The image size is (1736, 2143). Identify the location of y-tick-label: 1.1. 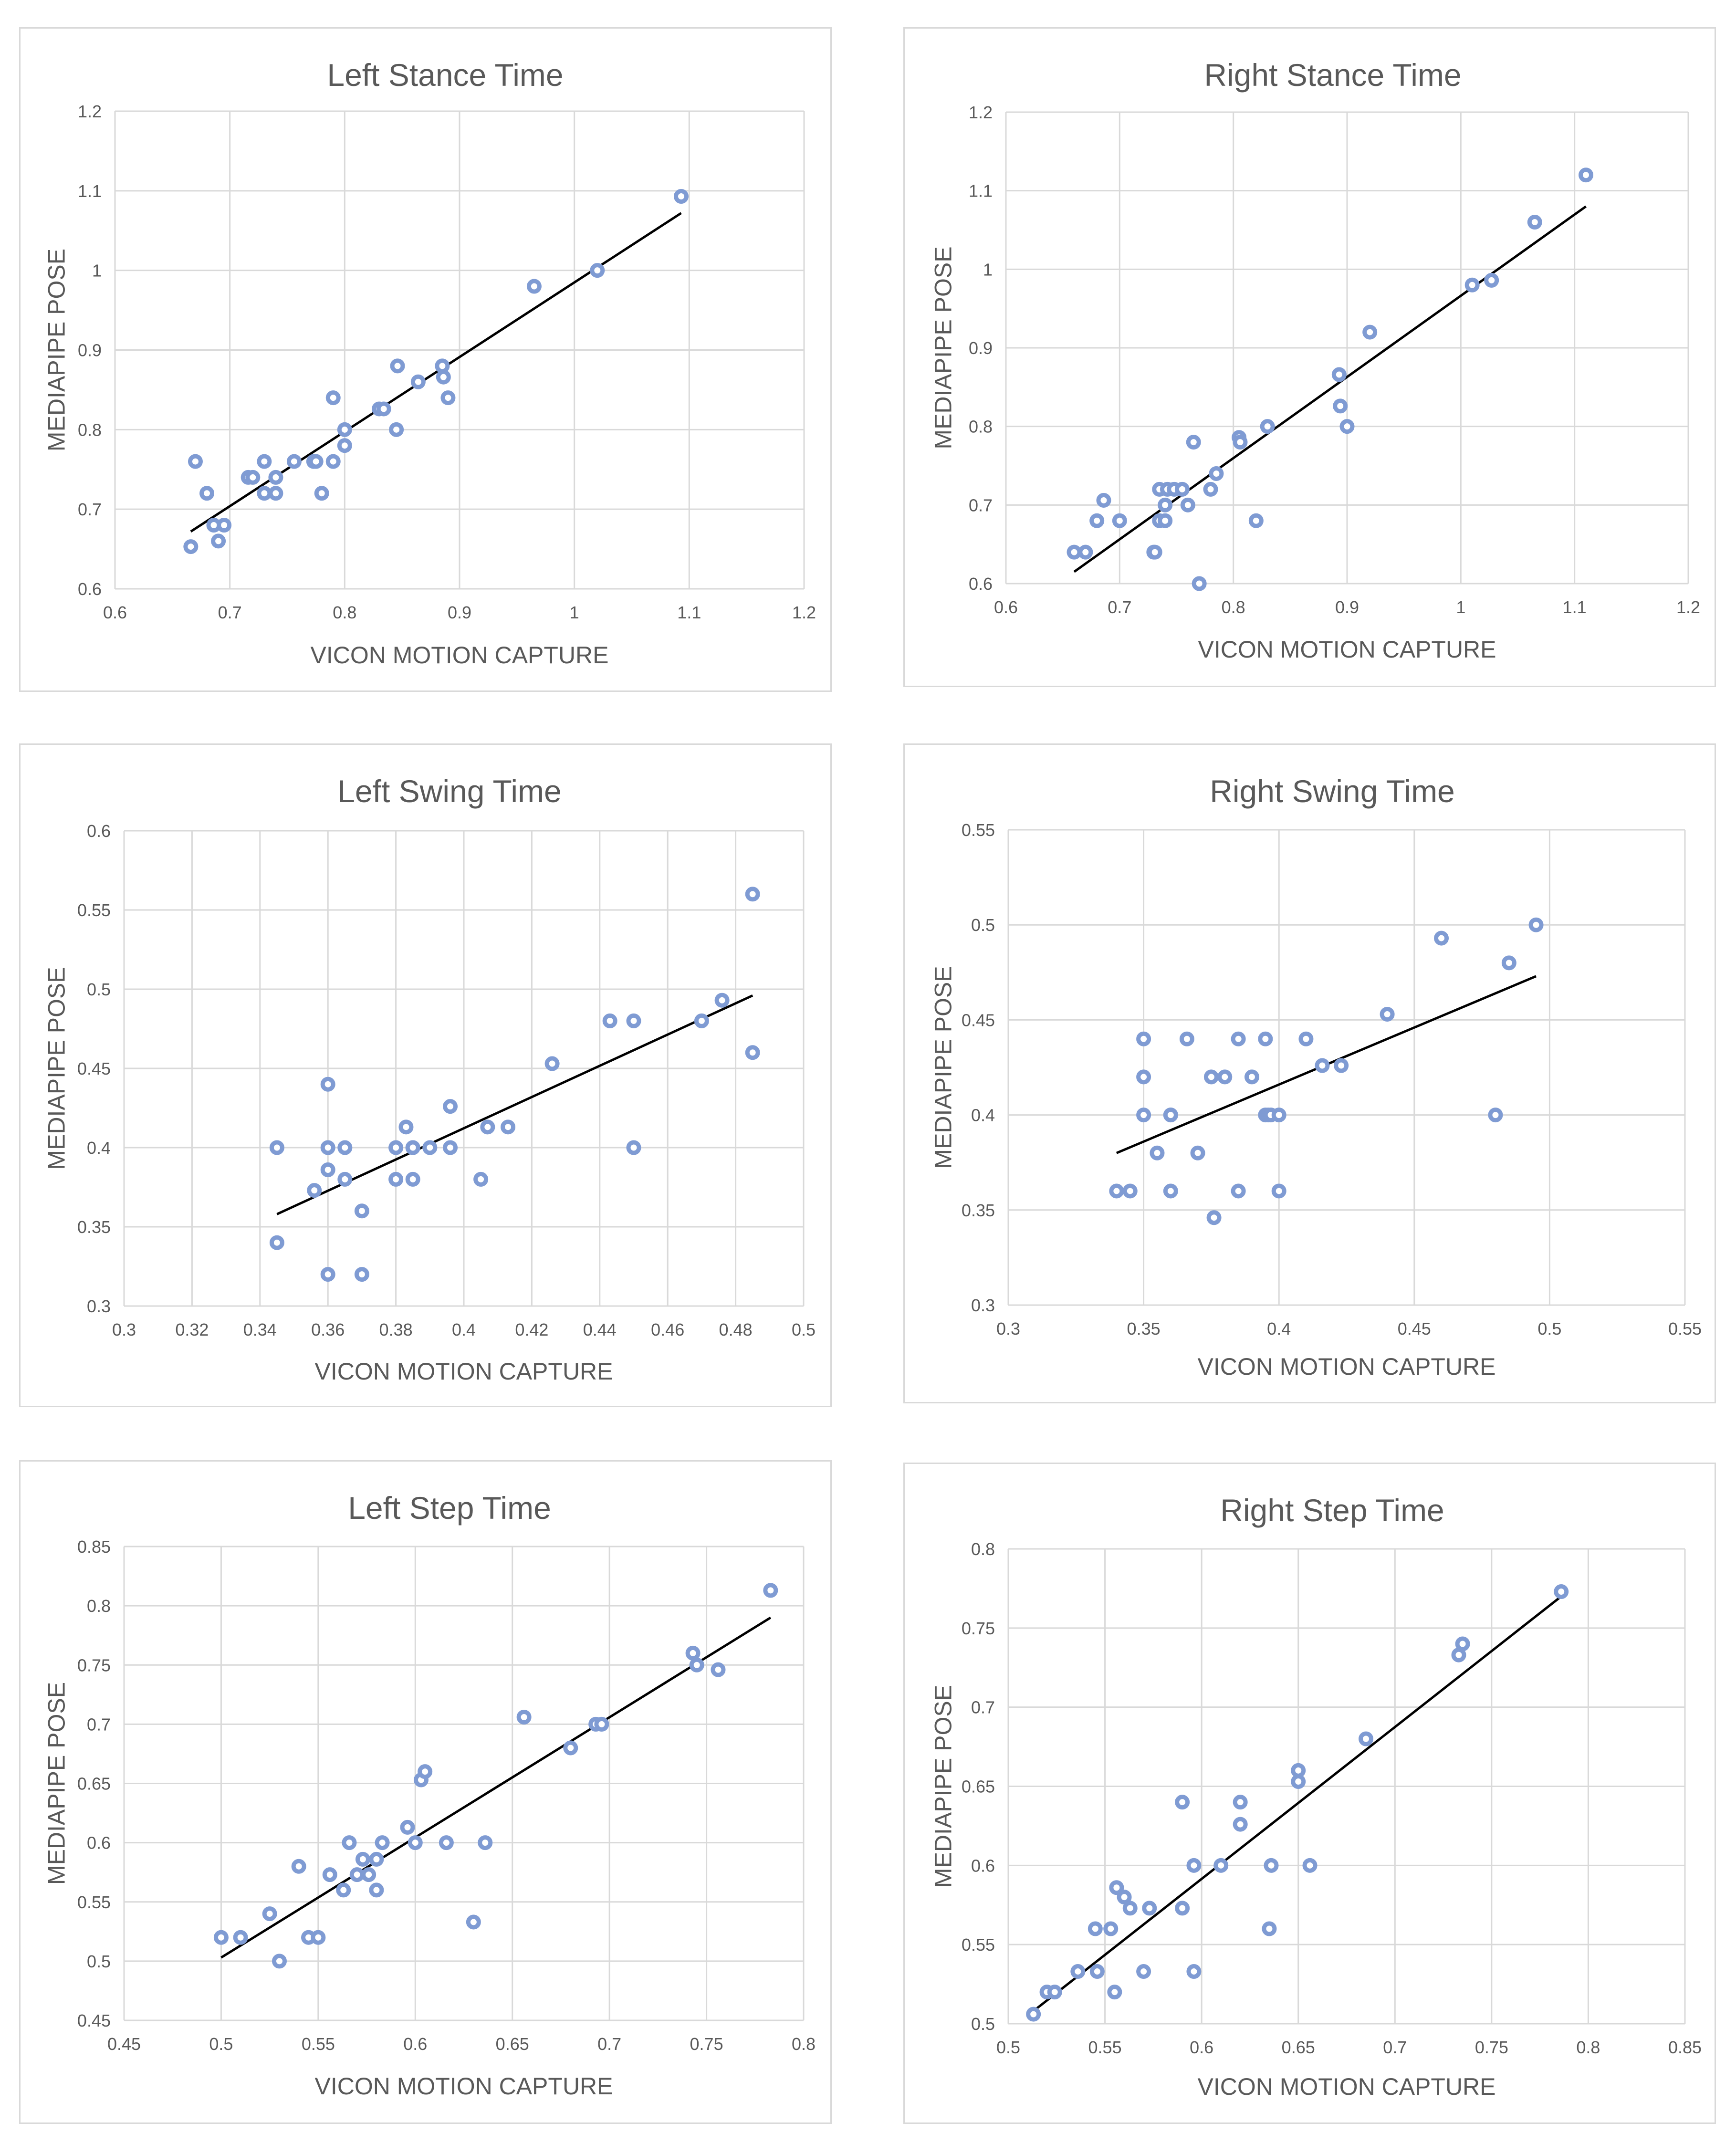
(90, 191).